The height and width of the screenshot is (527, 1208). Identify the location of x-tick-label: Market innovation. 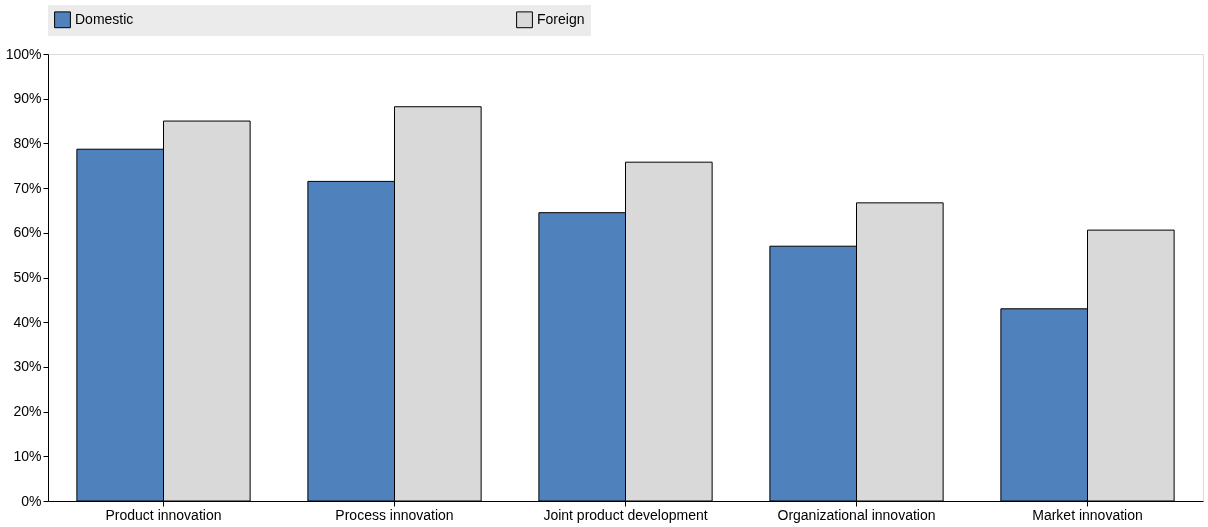
(1087, 514).